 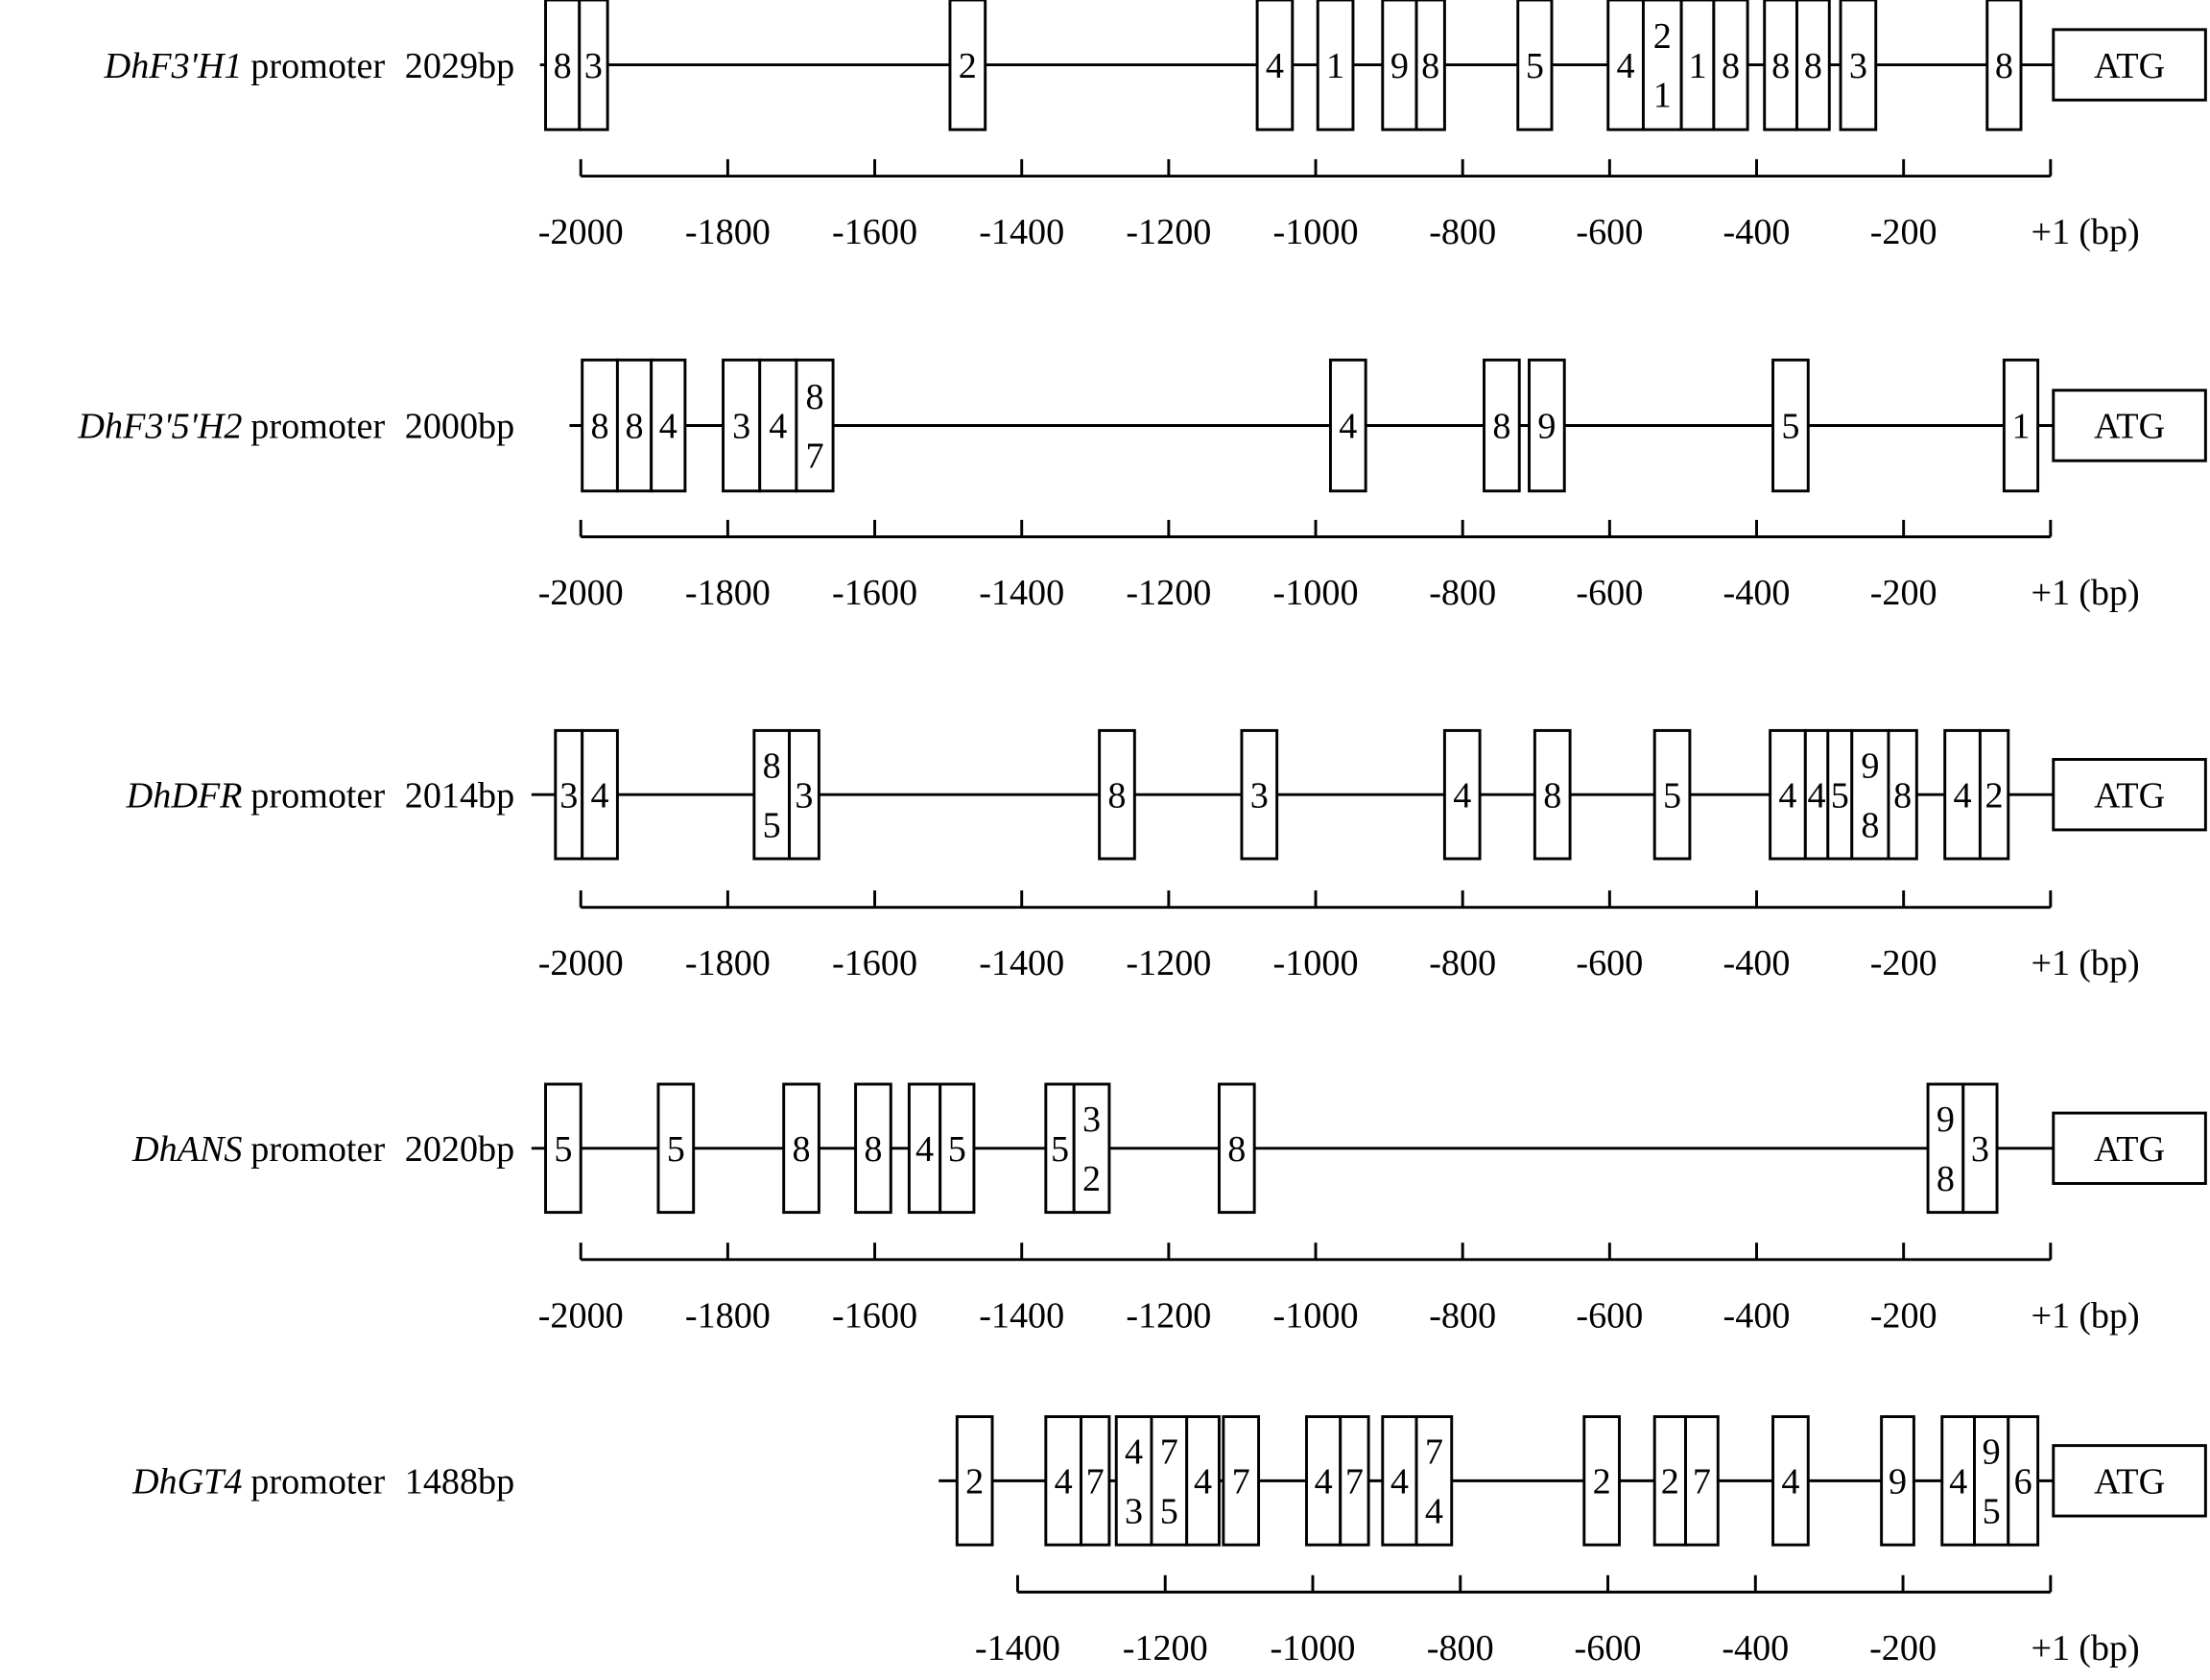 I want to click on promoter-label: DhGT4 promoter 1488bp, so click(x=322, y=1482).